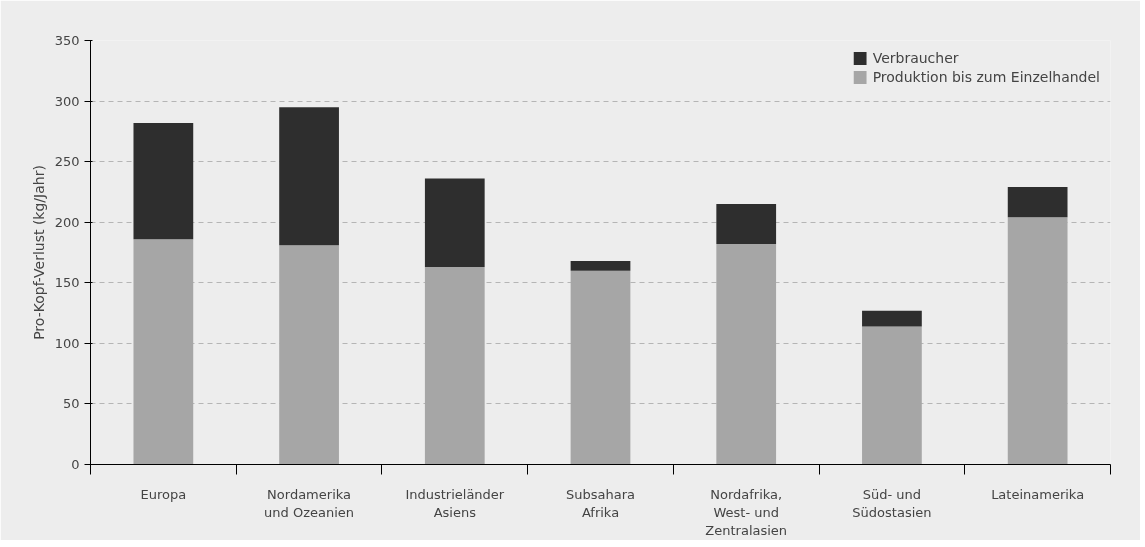 The height and width of the screenshot is (547, 1145). I want to click on y-tick-label: 100, so click(67, 343).